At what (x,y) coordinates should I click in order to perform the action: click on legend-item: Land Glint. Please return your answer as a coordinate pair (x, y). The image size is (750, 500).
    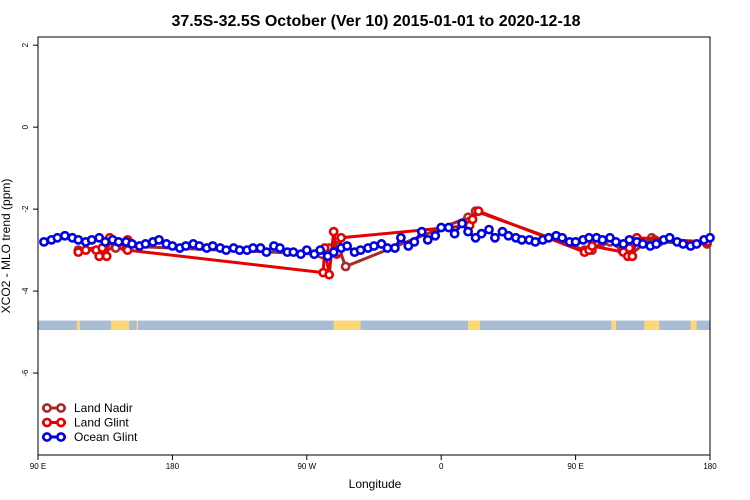
    Looking at the image, I should click on (85, 423).